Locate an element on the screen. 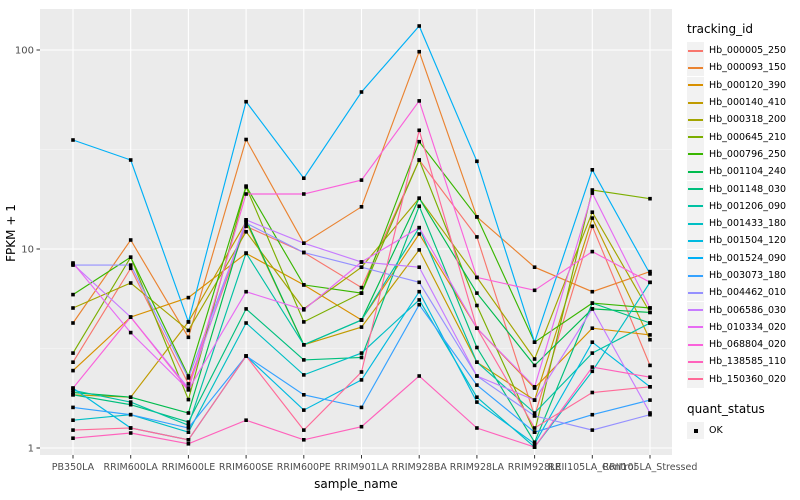  legend-item: Hb_000140_410 is located at coordinates (743, 103).